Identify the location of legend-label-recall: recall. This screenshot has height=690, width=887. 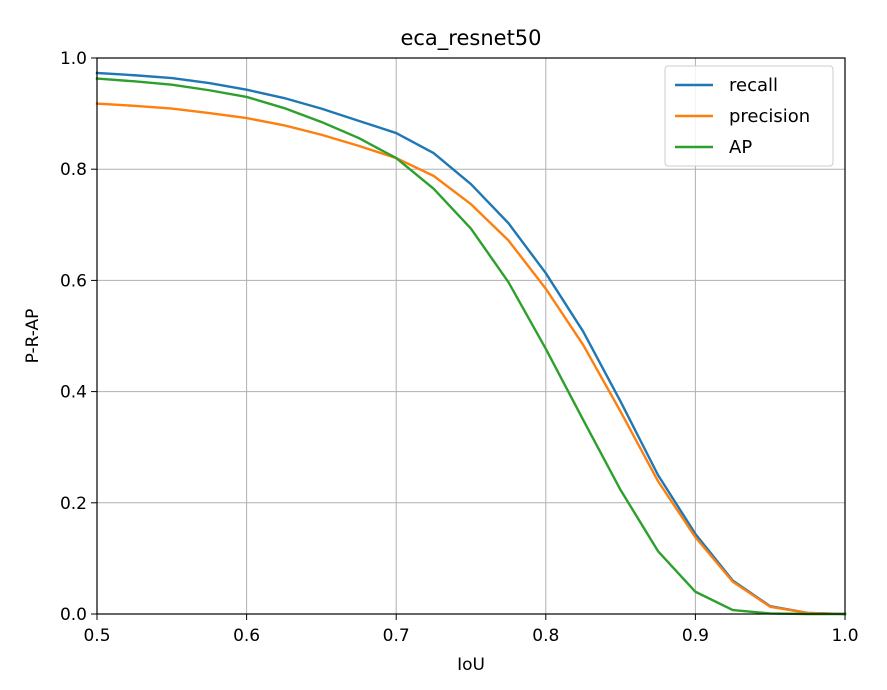
(753, 85).